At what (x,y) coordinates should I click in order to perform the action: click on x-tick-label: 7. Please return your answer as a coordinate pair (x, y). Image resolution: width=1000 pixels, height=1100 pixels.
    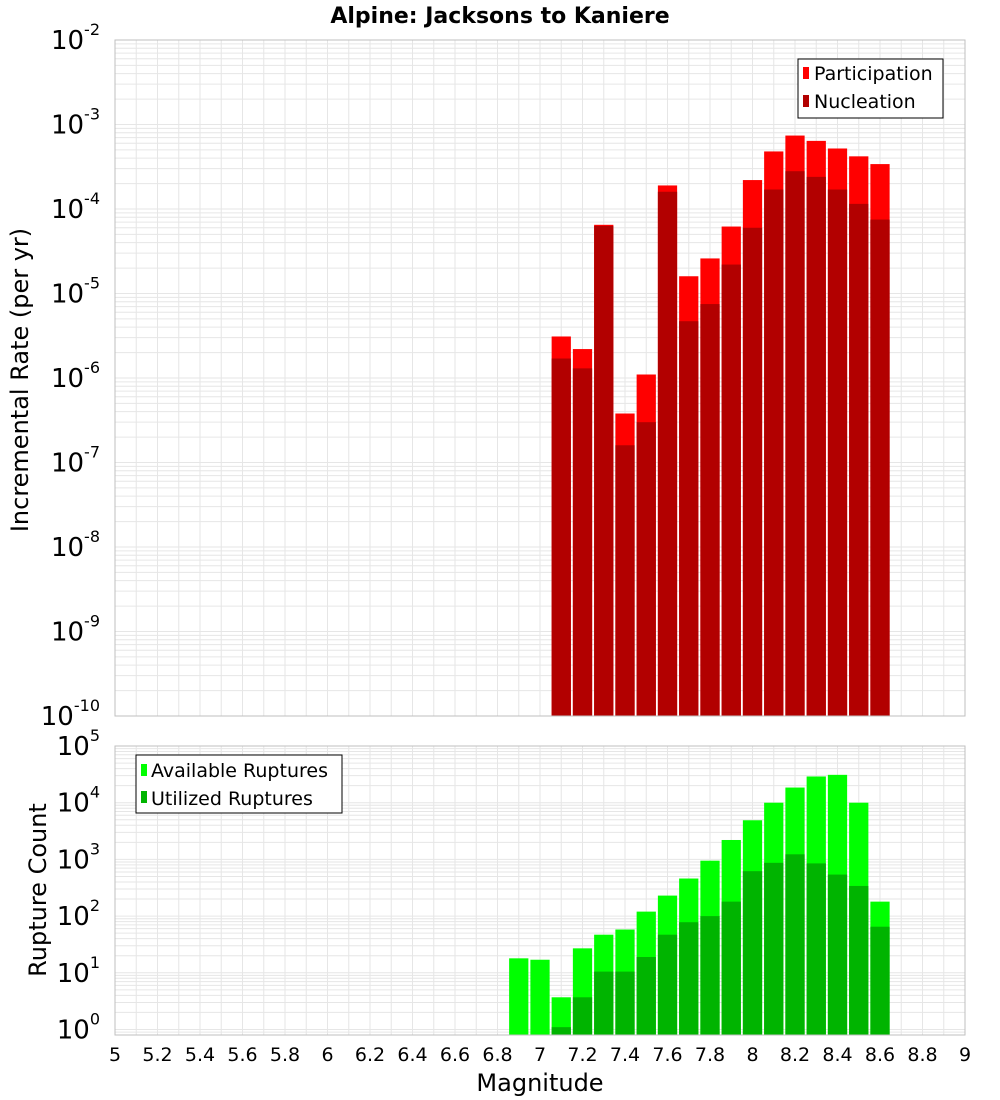
    Looking at the image, I should click on (540, 1055).